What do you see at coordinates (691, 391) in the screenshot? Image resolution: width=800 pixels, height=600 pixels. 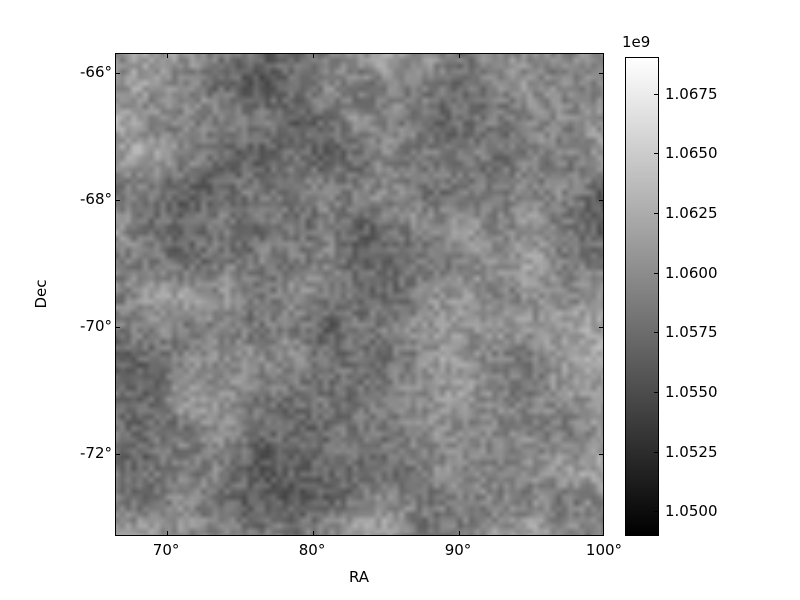 I see `colorbar-tick-label: 1.0550` at bounding box center [691, 391].